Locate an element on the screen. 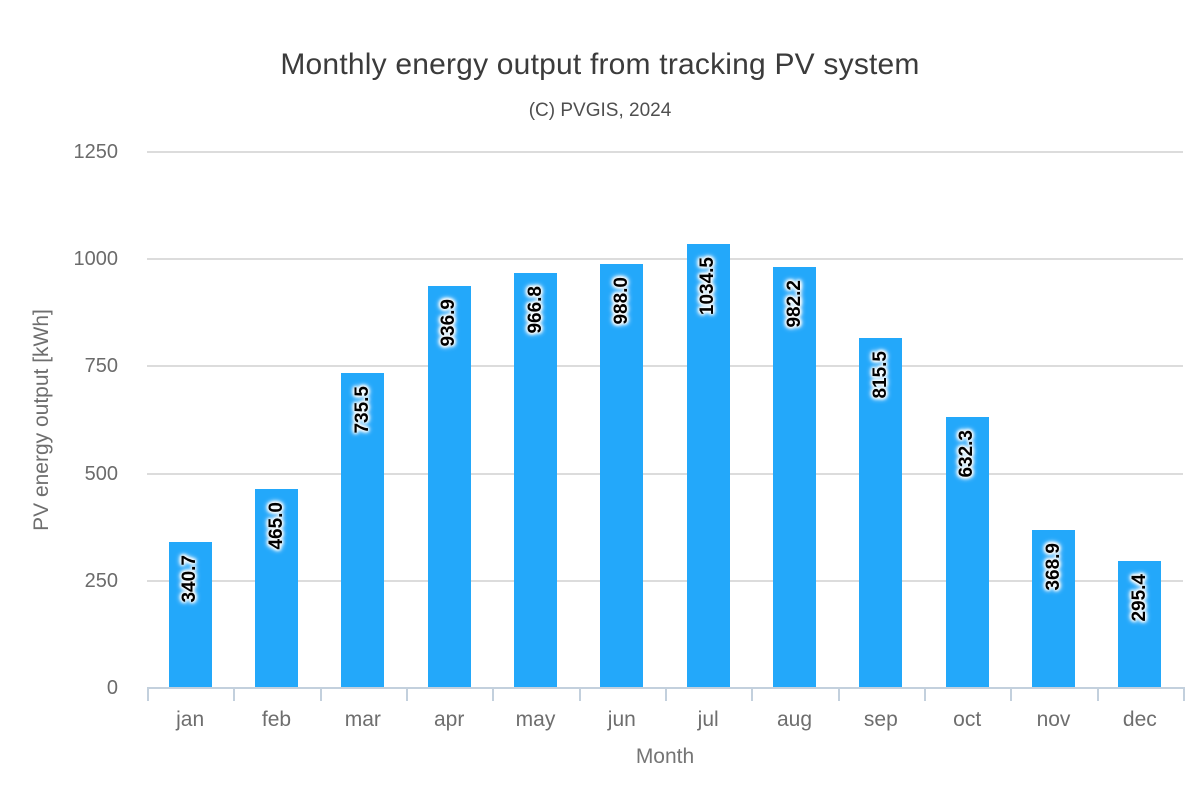  chart-subtitle: (C) PVGIS, 2024 is located at coordinates (600, 110).